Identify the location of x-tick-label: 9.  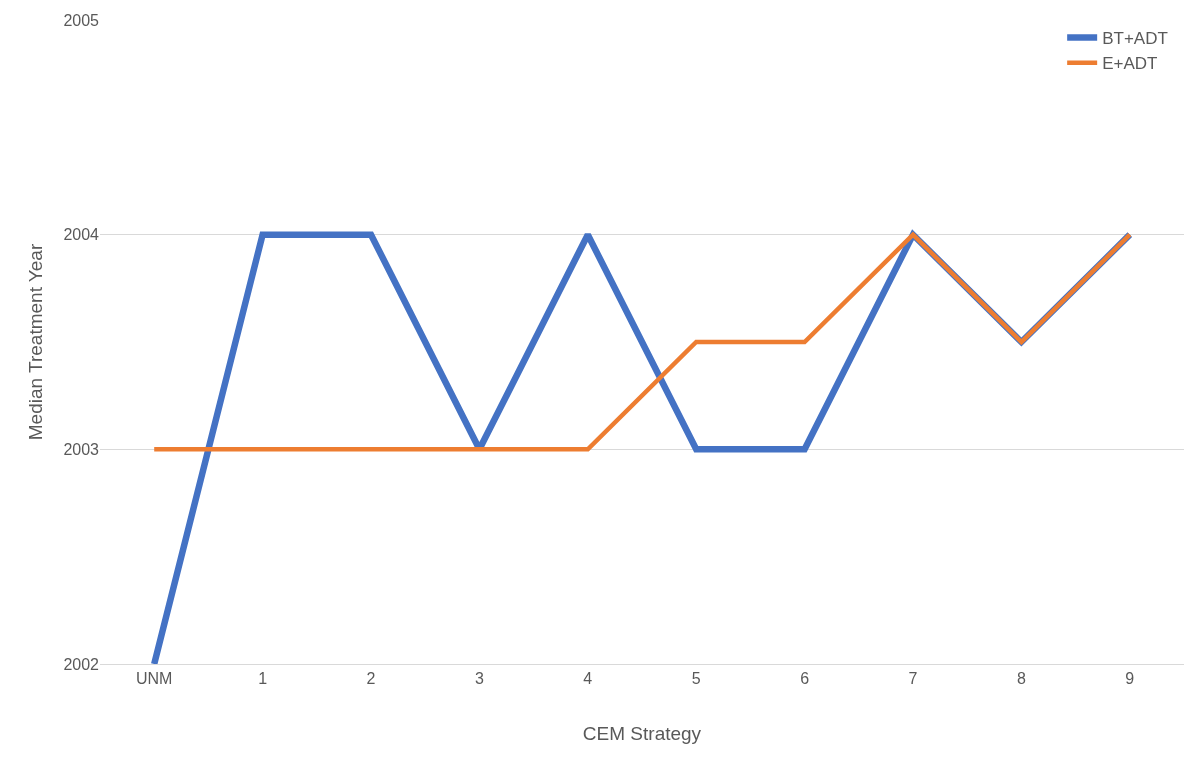
(1130, 679).